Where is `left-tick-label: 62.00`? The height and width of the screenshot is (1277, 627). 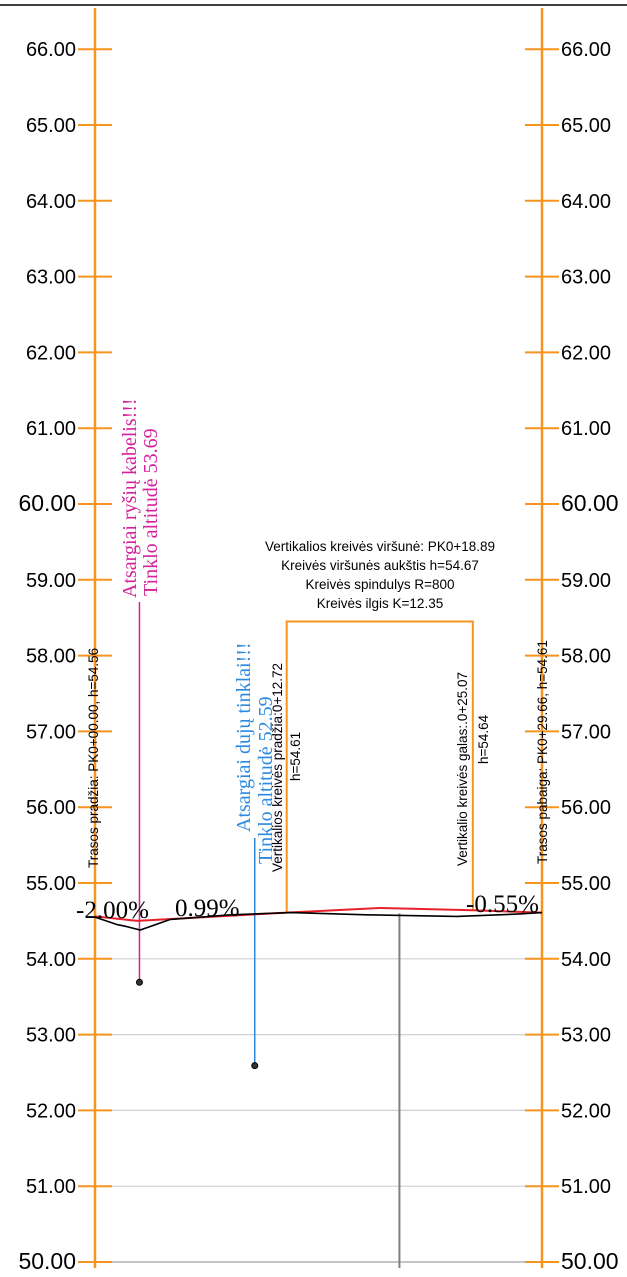 left-tick-label: 62.00 is located at coordinates (51, 353).